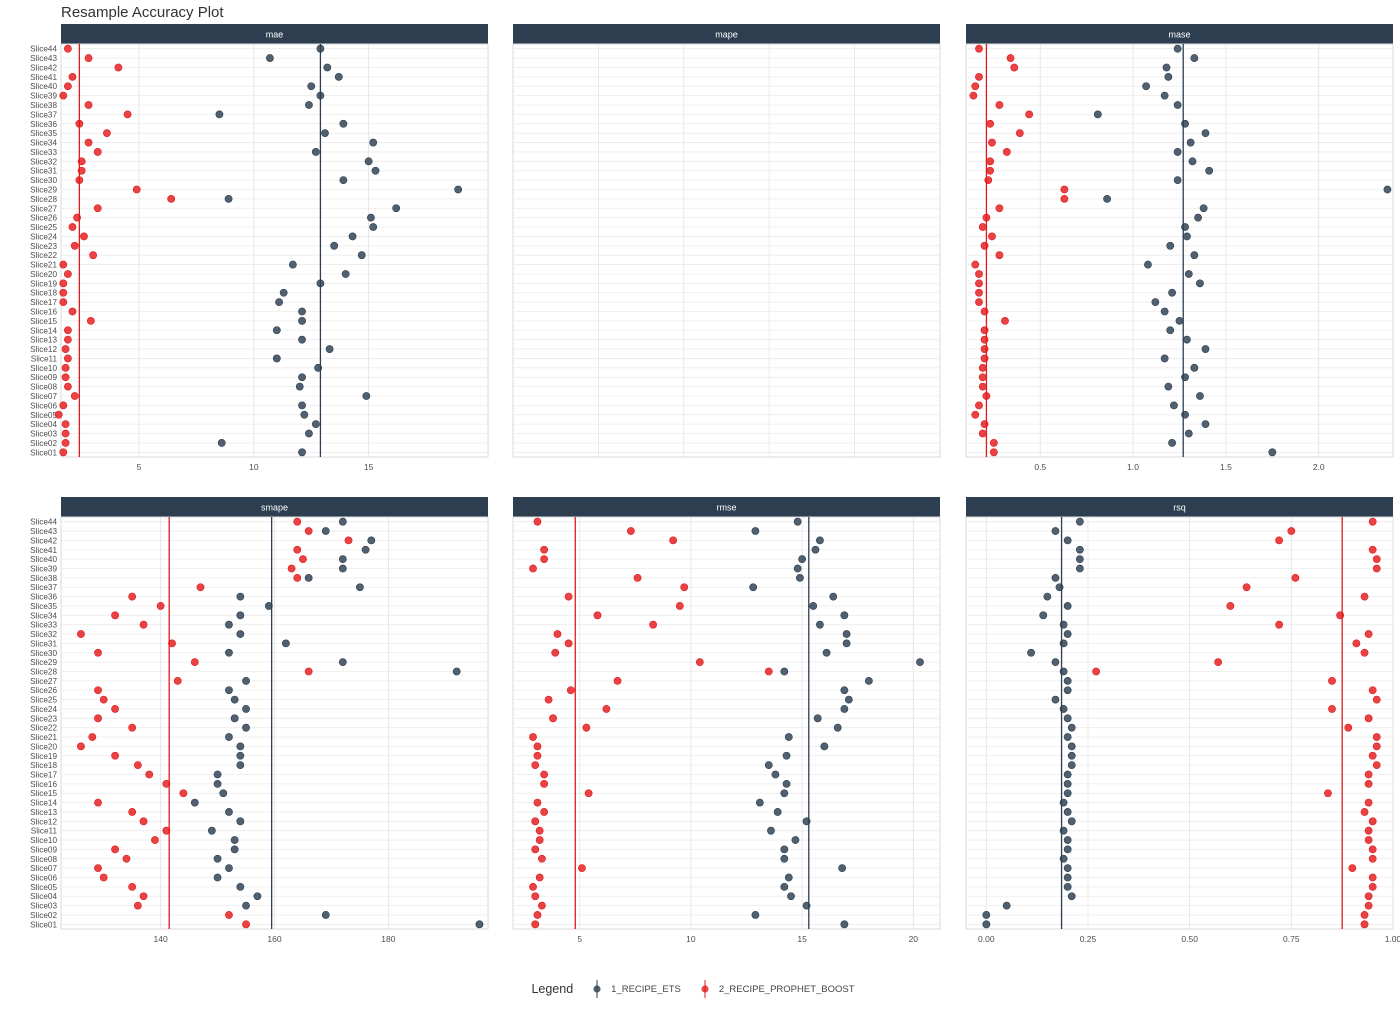 This screenshot has width=1400, height=1011. Describe the element at coordinates (43, 746) in the screenshot. I see `y-tick-label: Slice20` at that location.